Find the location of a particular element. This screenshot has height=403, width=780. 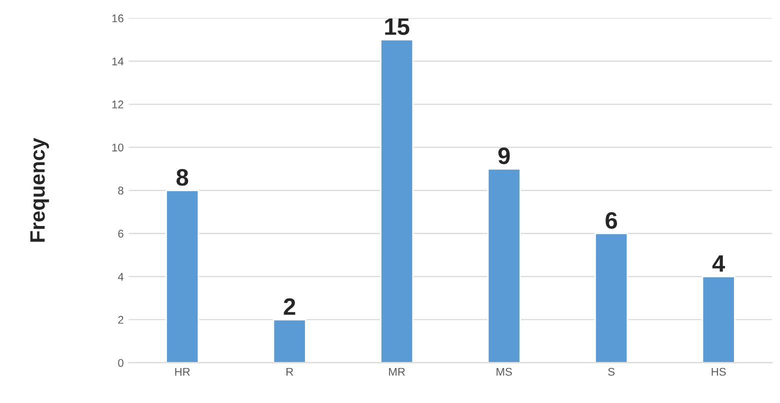

y-axis-title: Frequency is located at coordinates (39, 190).